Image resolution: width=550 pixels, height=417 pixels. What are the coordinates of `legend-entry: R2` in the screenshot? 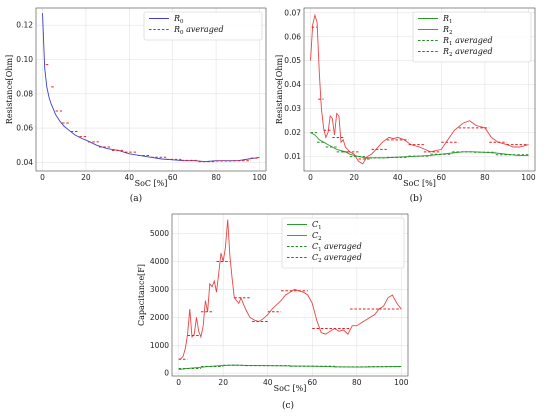 It's located at (447, 30).